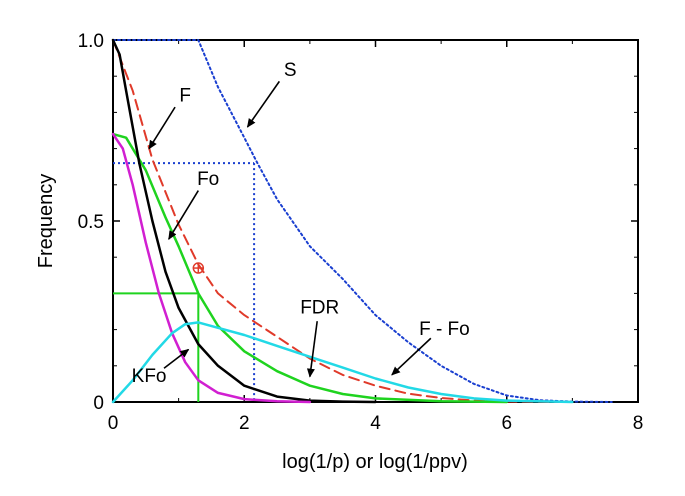  What do you see at coordinates (113, 423) in the screenshot?
I see `x-tick-label: 0` at bounding box center [113, 423].